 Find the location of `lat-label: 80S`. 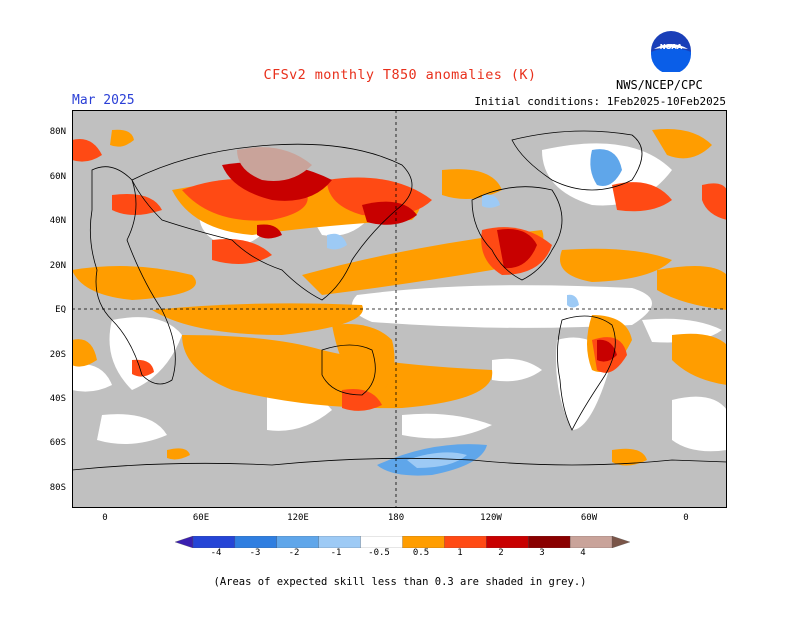

lat-label: 80S is located at coordinates (57, 488).